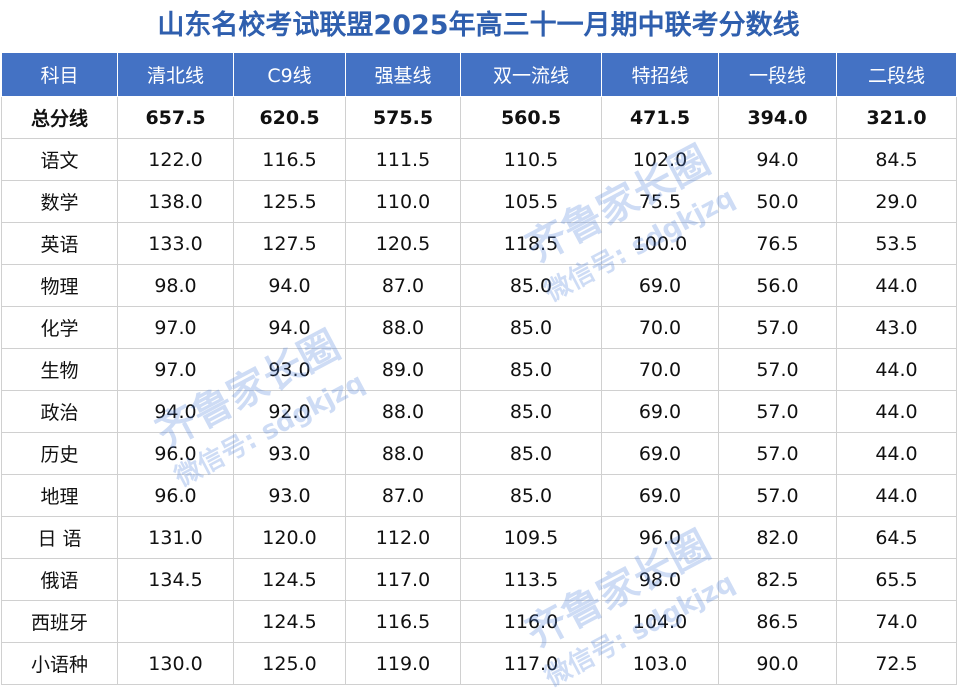  What do you see at coordinates (777, 537) in the screenshot?
I see `cell: 82.0` at bounding box center [777, 537].